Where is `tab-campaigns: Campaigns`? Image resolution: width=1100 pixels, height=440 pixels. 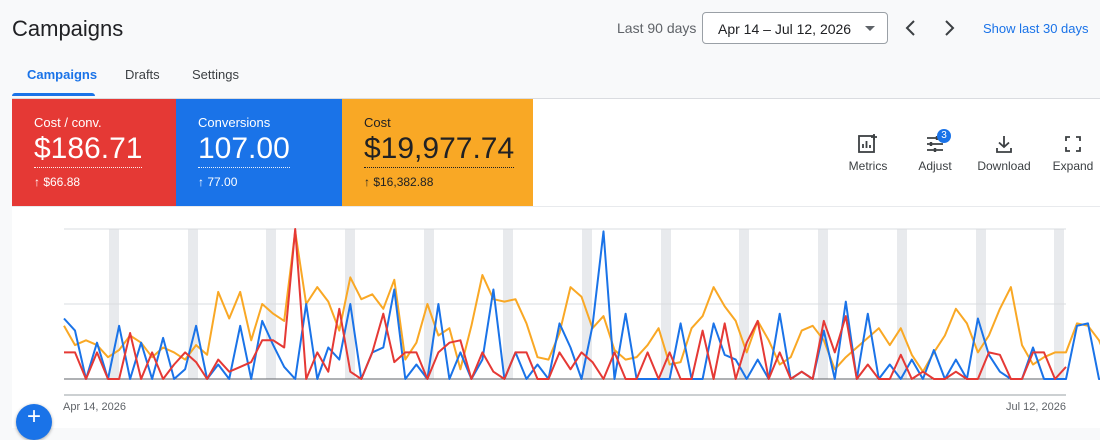 tab-campaigns: Campaigns is located at coordinates (62, 74).